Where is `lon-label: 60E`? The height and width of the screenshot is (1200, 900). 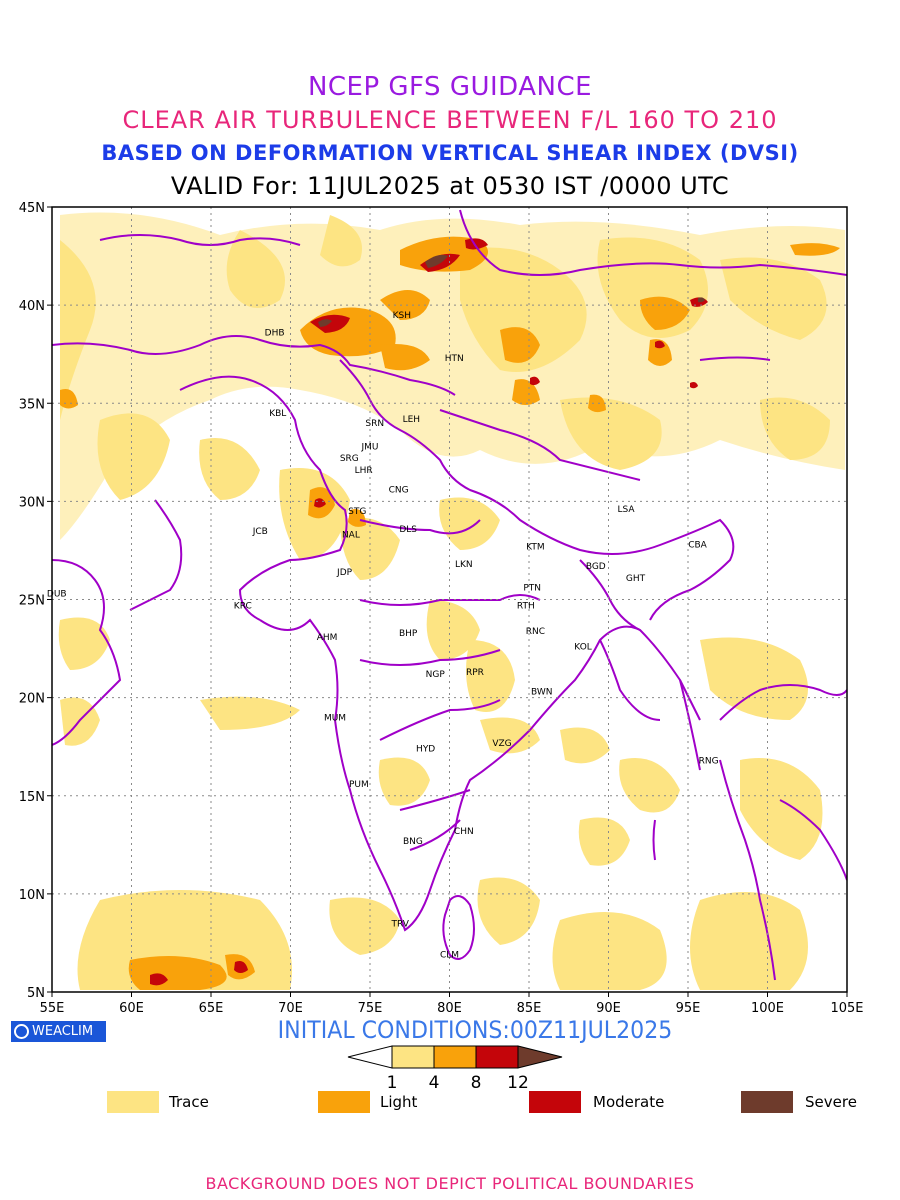 lon-label: 60E is located at coordinates (131, 1008).